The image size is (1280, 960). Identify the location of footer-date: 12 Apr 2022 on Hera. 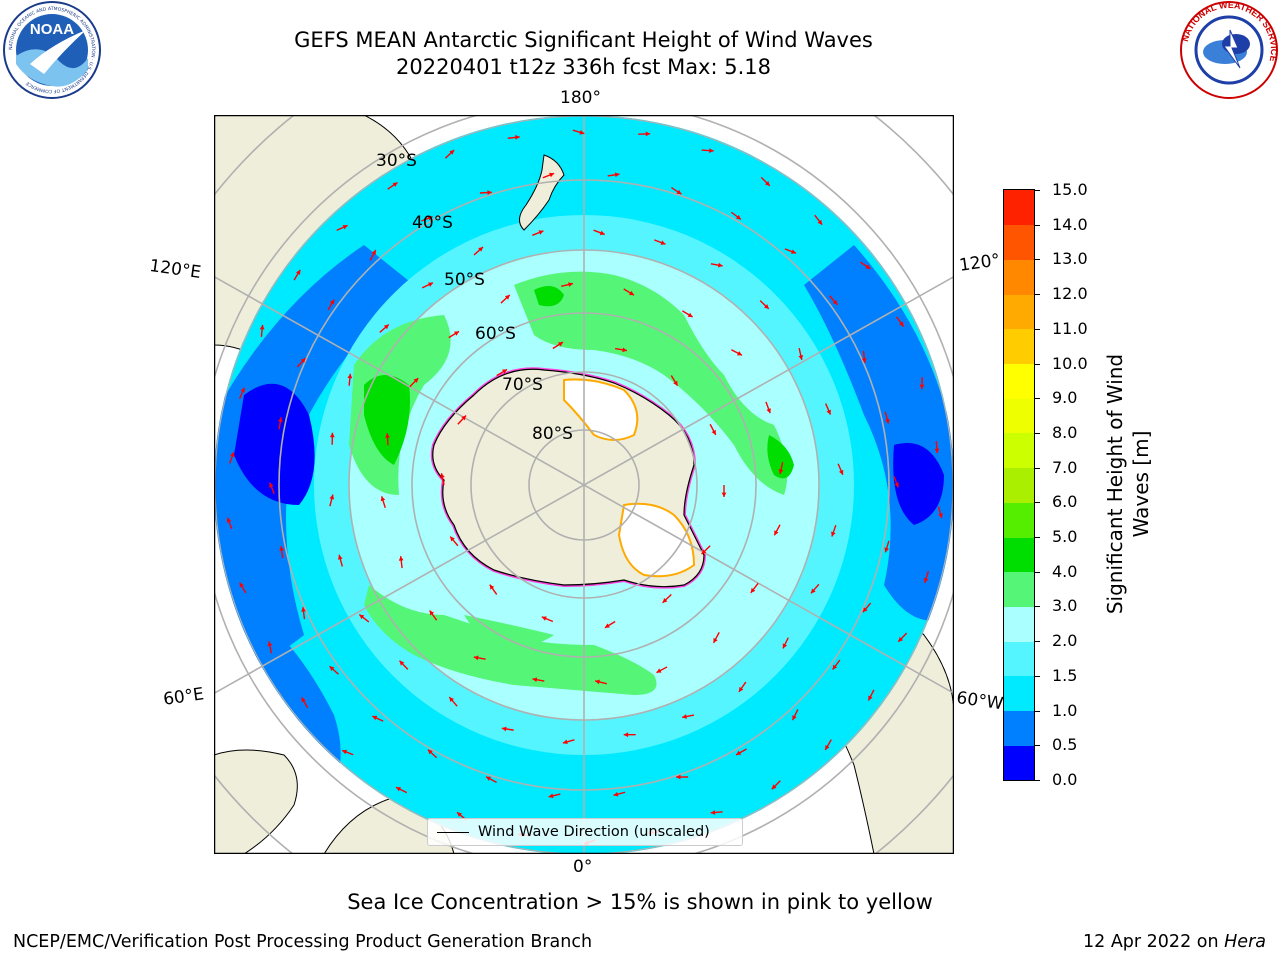
(1174, 942).